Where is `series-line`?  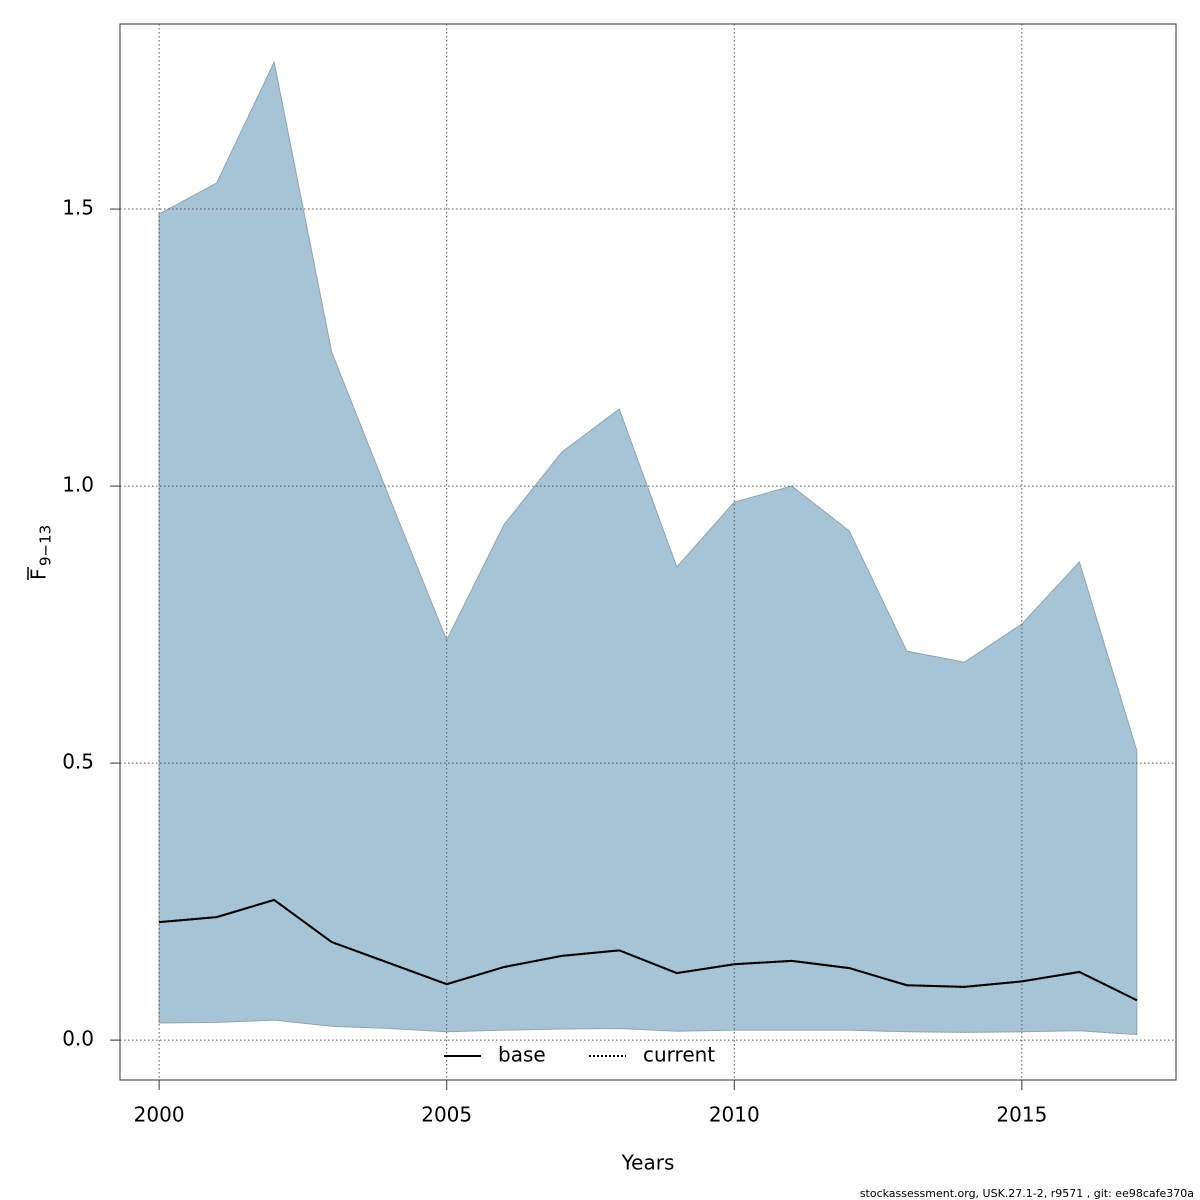 series-line is located at coordinates (648, 950).